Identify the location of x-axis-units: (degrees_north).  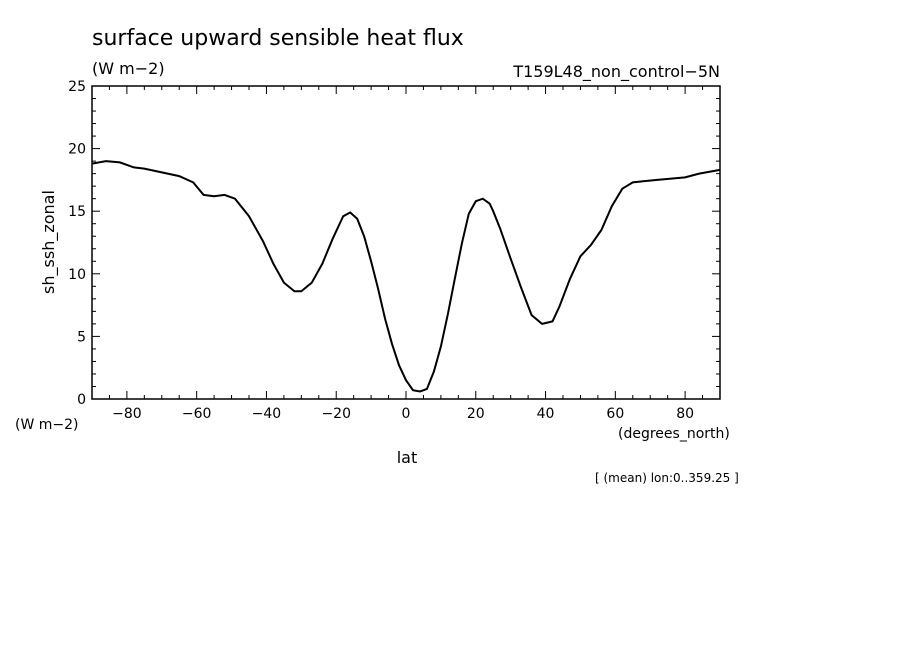
(674, 434).